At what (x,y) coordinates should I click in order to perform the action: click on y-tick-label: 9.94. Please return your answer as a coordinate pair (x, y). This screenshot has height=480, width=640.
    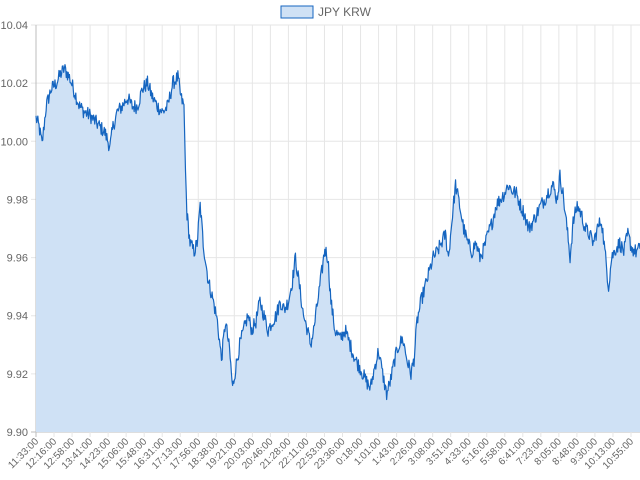
    Looking at the image, I should click on (17, 317).